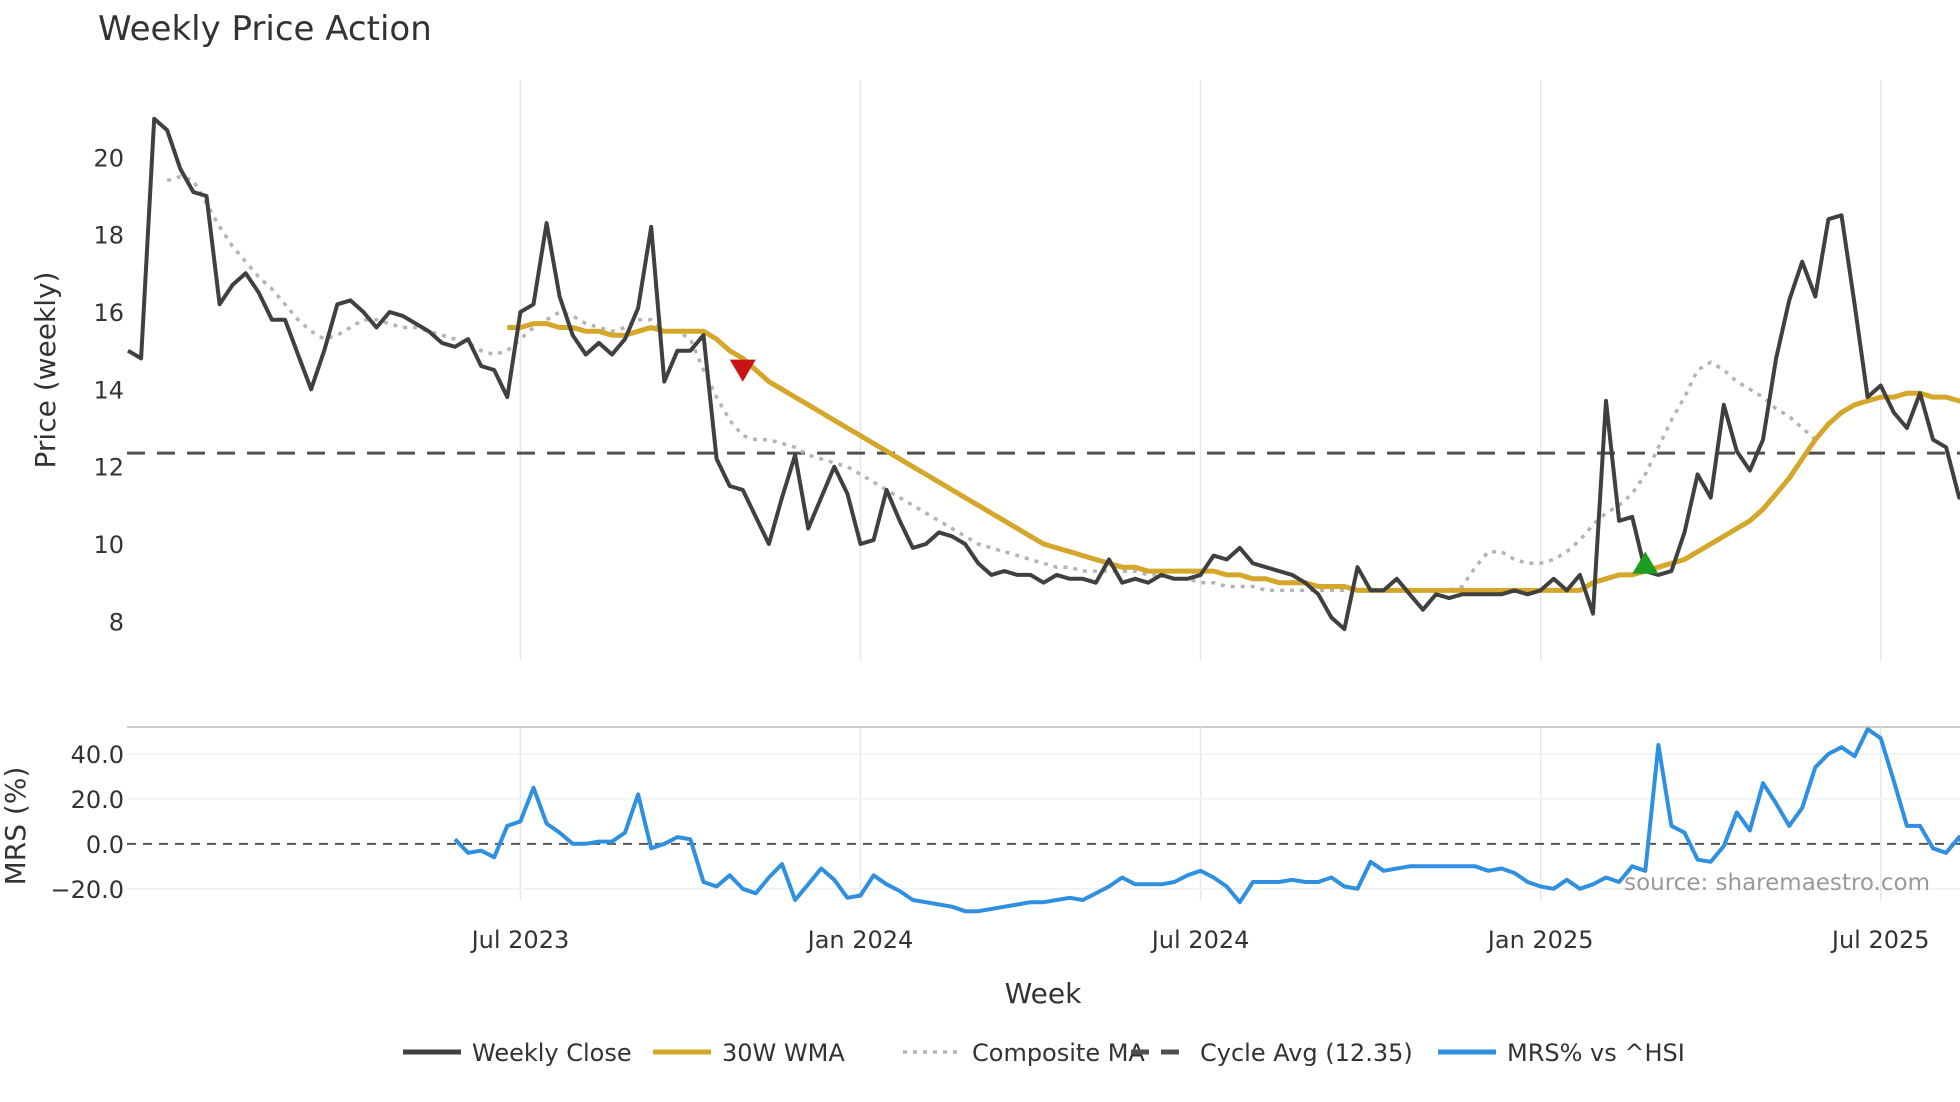  What do you see at coordinates (783, 1053) in the screenshot?
I see `legend-label: 30W WMA` at bounding box center [783, 1053].